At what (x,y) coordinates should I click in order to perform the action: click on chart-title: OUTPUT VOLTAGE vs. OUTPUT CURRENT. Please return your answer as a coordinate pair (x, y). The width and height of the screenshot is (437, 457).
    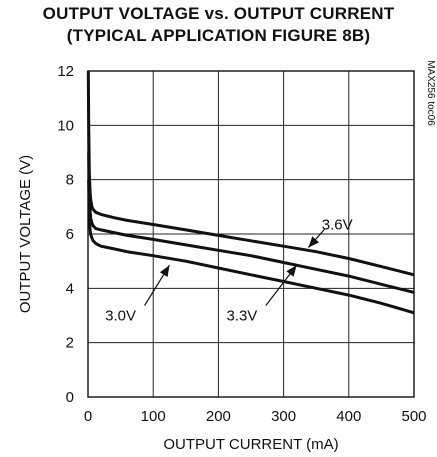
    Looking at the image, I should click on (218, 13).